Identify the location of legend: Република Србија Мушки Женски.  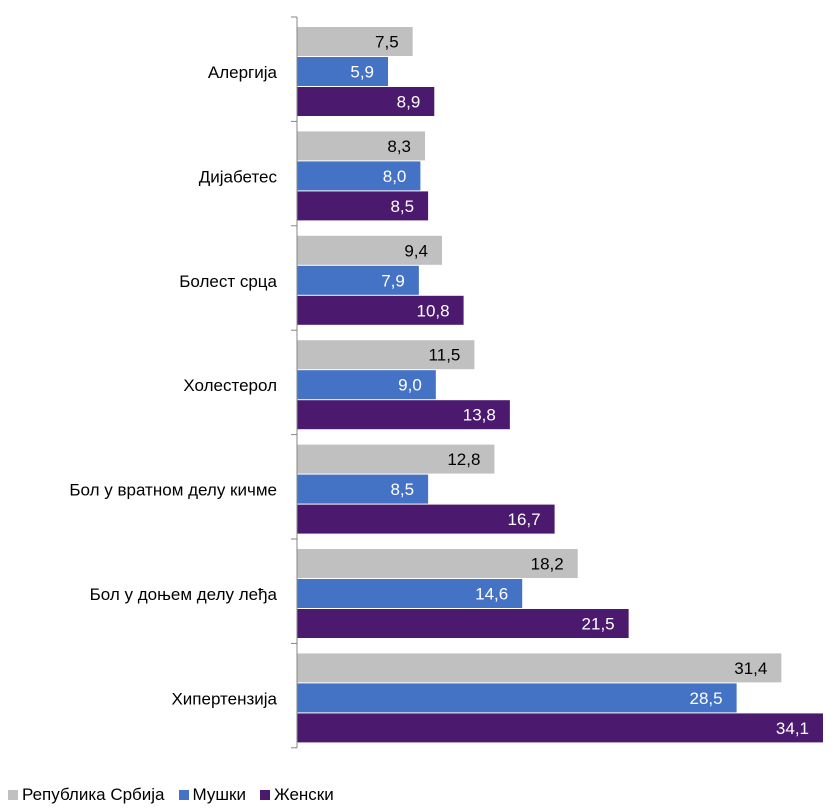
(178, 795).